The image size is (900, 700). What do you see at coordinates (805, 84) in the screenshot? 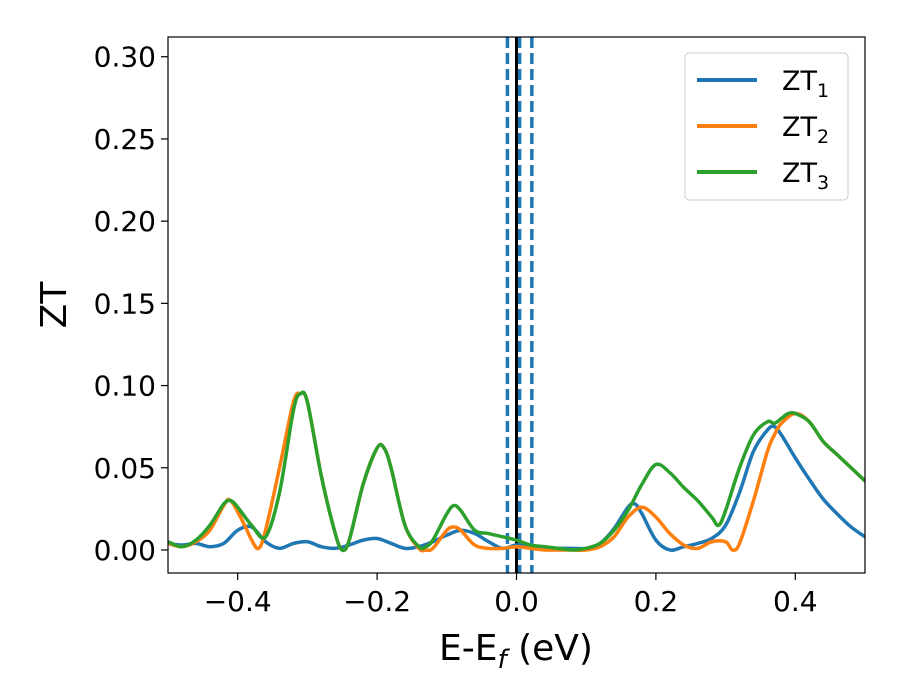
I see `legend-label-1: ZT1` at bounding box center [805, 84].